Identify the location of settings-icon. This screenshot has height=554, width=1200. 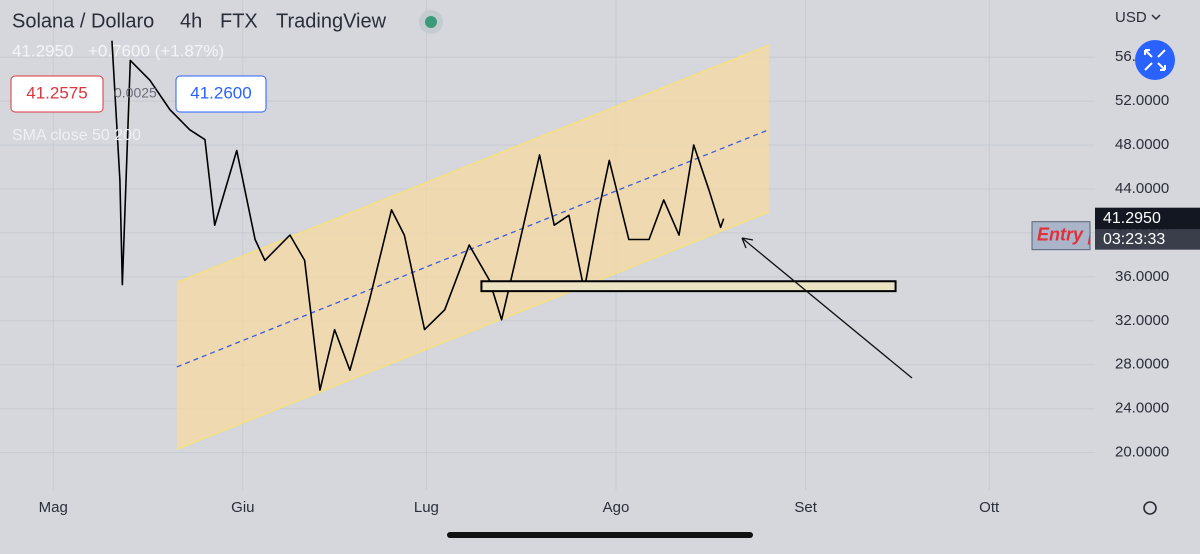
(1150, 508).